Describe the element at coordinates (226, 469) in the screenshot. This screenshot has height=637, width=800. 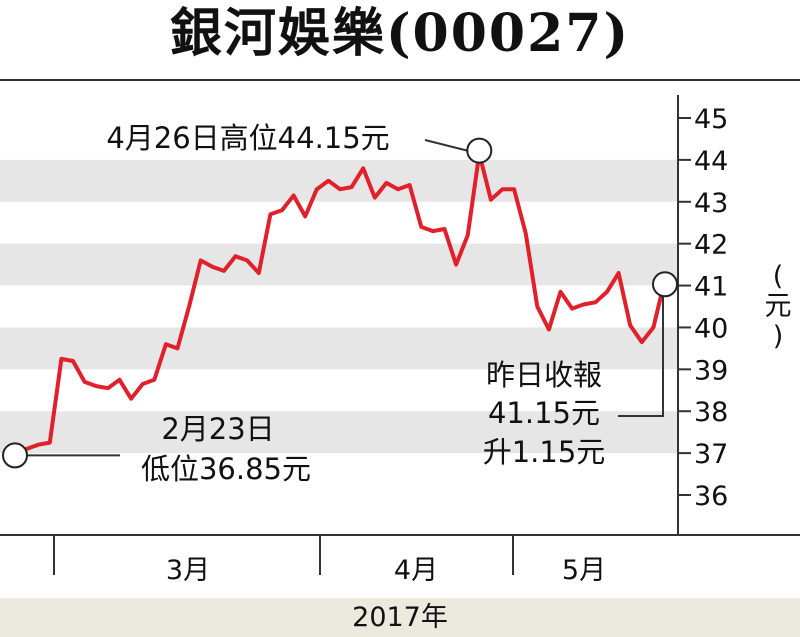
I see `annotation-low-value: 低位36.85元` at that location.